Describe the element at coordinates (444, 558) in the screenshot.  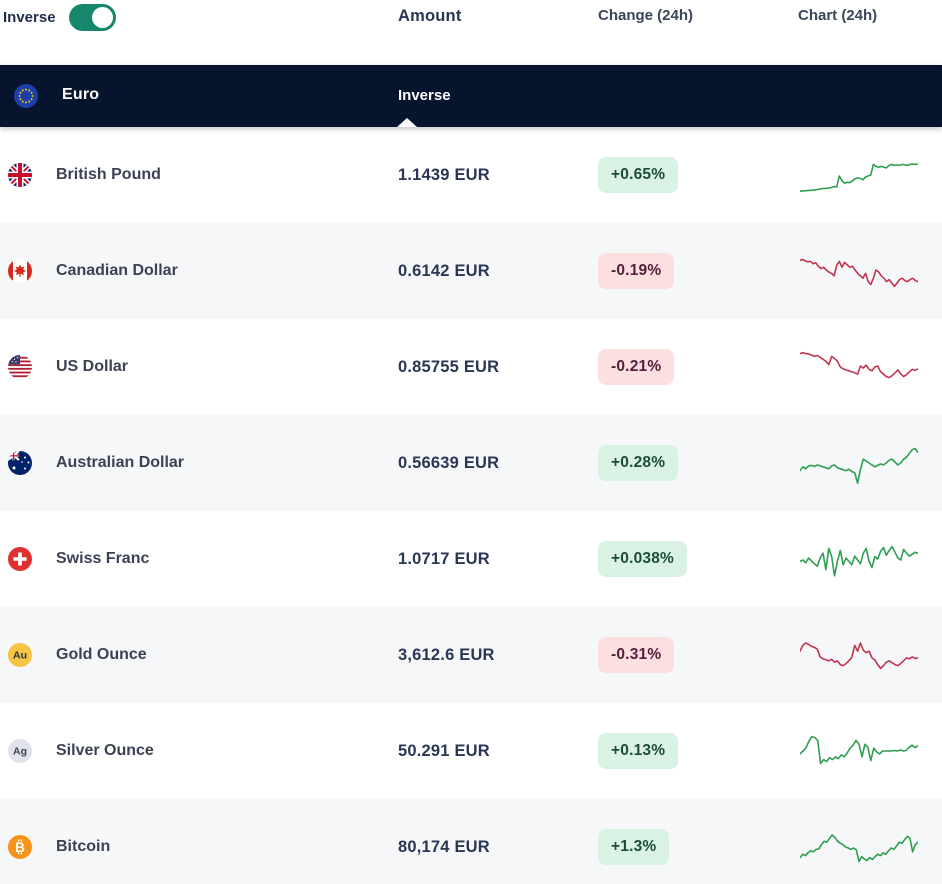
I see `amount-value: 1.0717 EUR` at that location.